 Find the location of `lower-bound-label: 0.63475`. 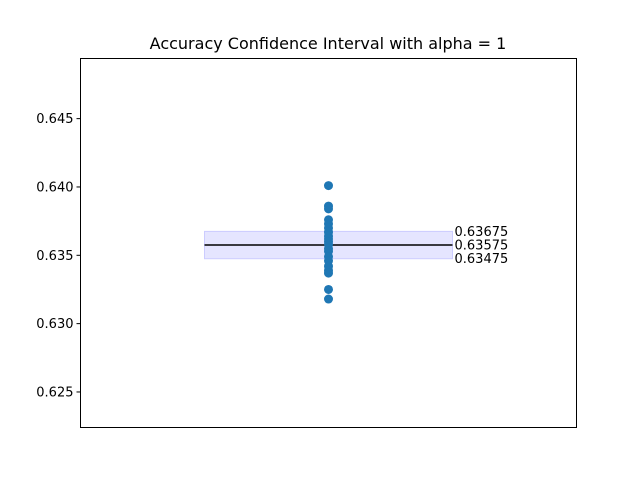

lower-bound-label: 0.63475 is located at coordinates (482, 259).